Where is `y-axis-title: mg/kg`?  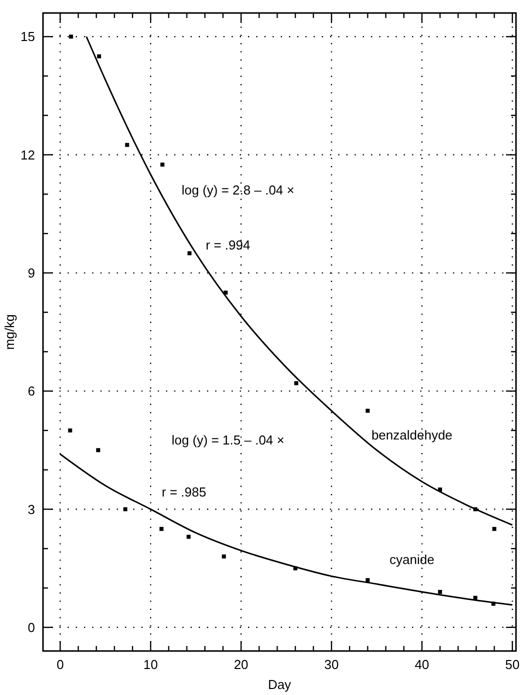
y-axis-title: mg/kg is located at coordinates (9, 332).